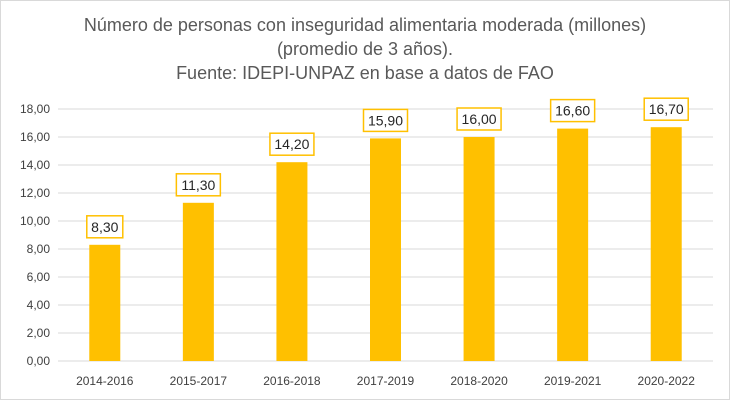 This screenshot has width=730, height=400. Describe the element at coordinates (39, 277) in the screenshot. I see `y-tick-label: 6,00` at that location.